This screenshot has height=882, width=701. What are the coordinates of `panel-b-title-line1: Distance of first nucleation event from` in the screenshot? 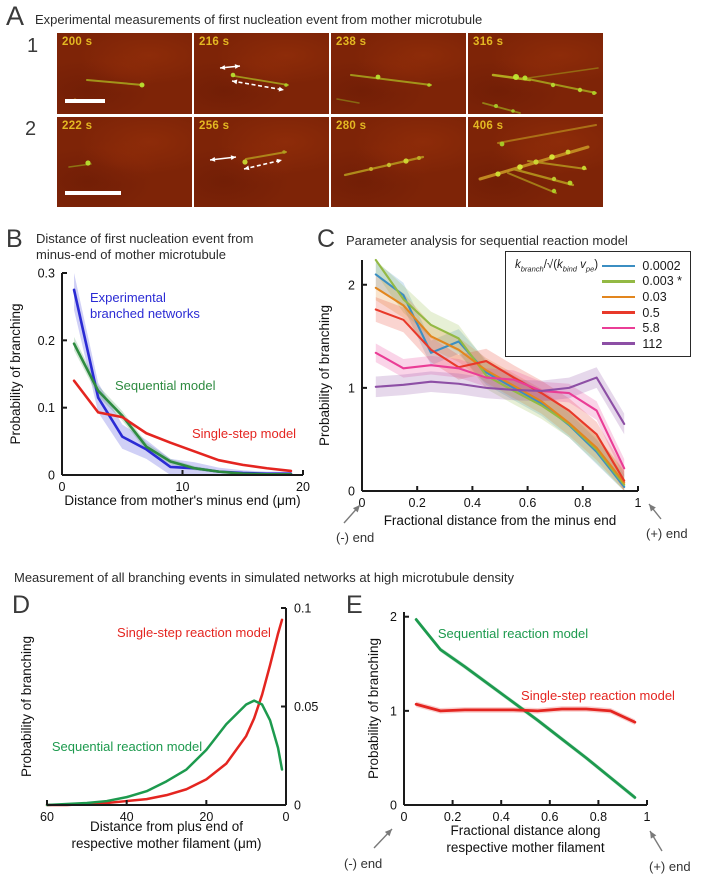 It's located at (145, 238).